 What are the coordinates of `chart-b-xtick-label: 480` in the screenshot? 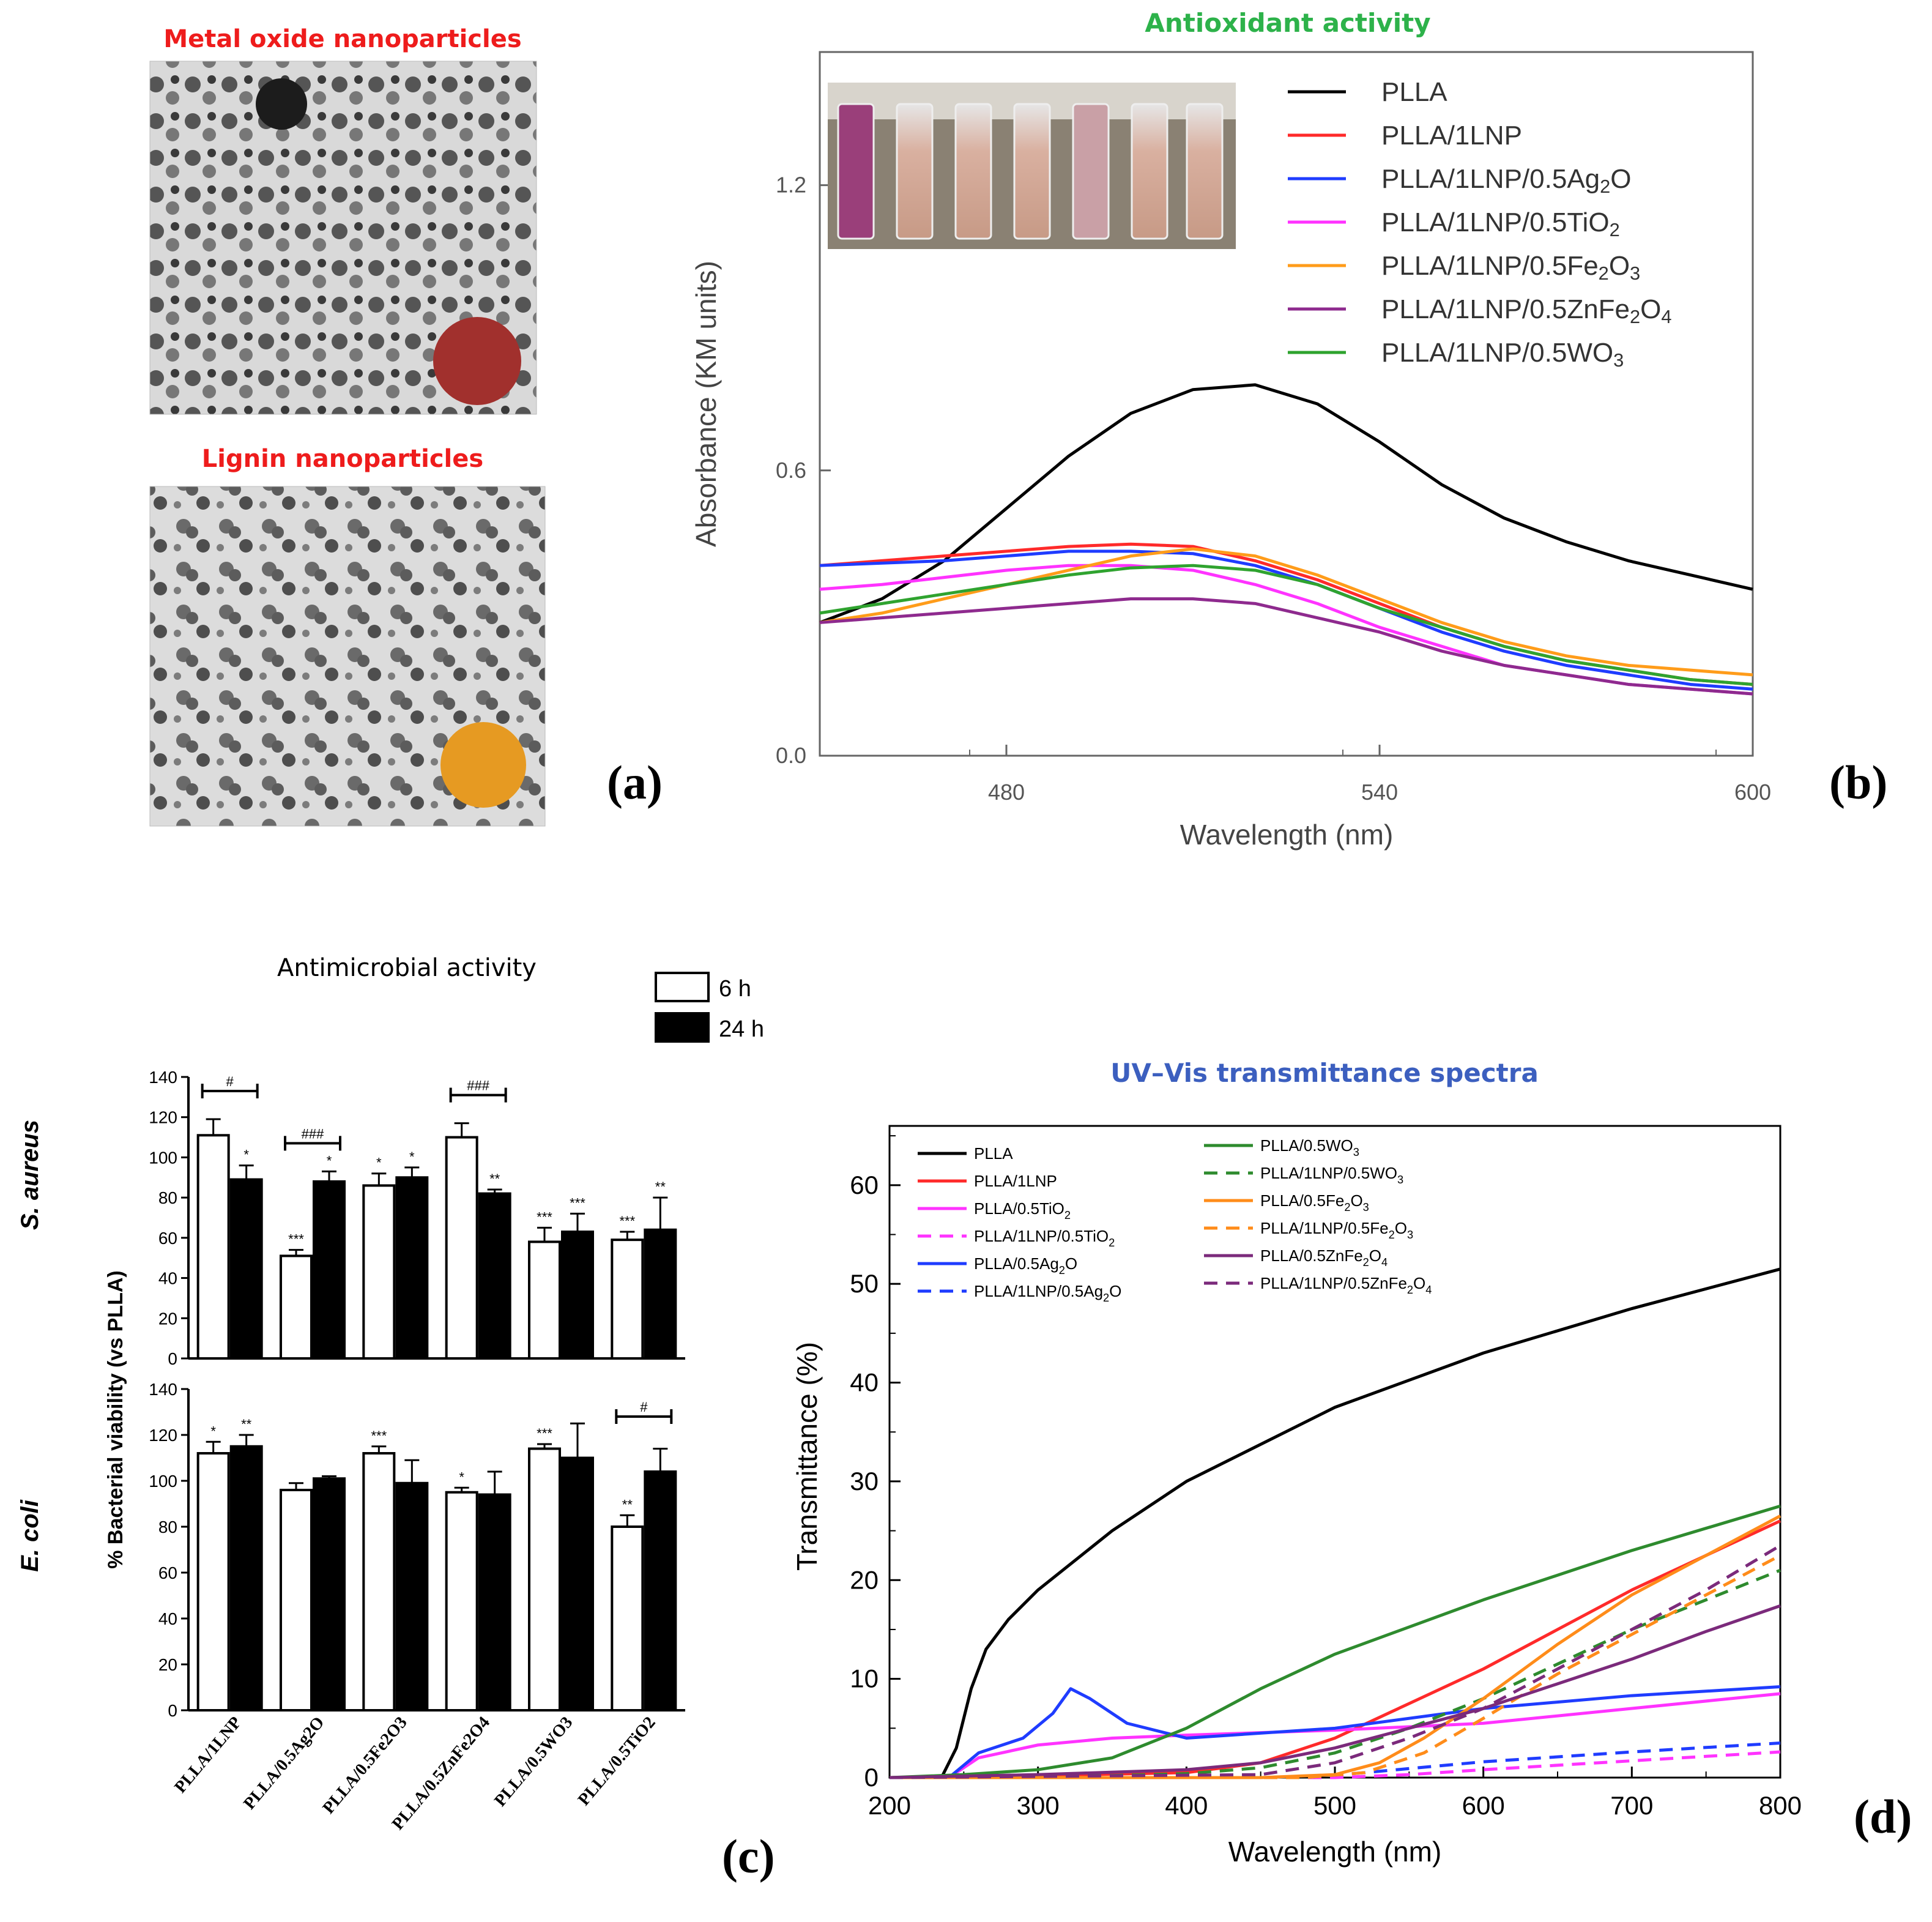 It's located at (1006, 792).